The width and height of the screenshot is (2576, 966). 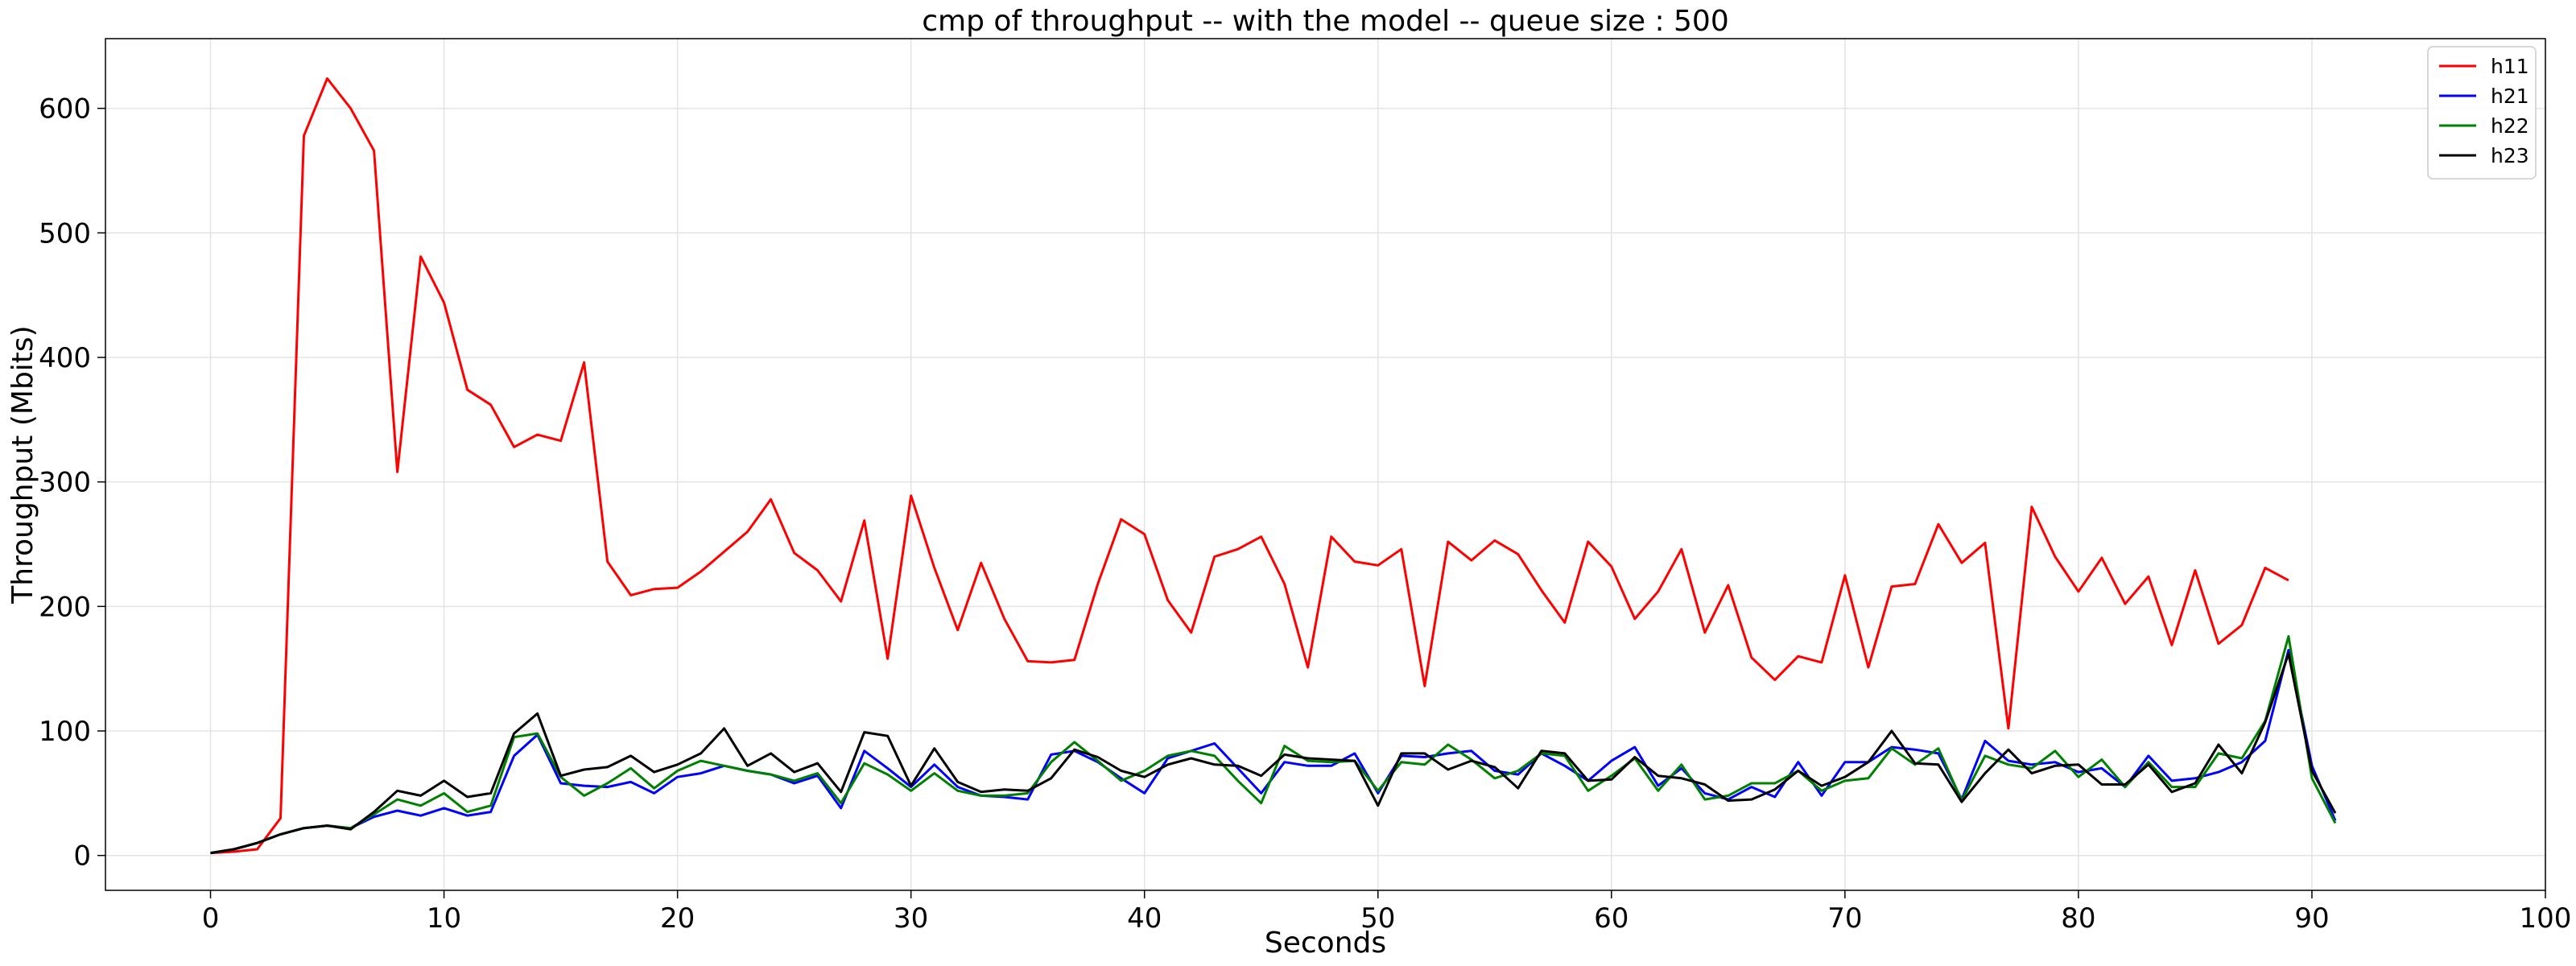 I want to click on x-tick-label: 100, so click(x=2546, y=918).